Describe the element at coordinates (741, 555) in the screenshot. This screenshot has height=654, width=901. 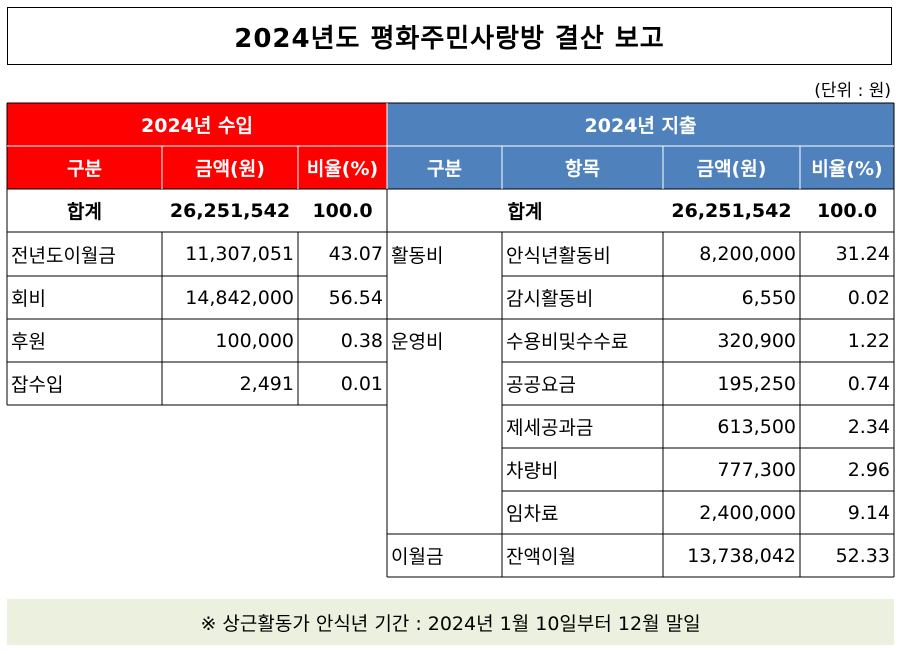
I see `expense-row-amount: 13,738,042` at that location.